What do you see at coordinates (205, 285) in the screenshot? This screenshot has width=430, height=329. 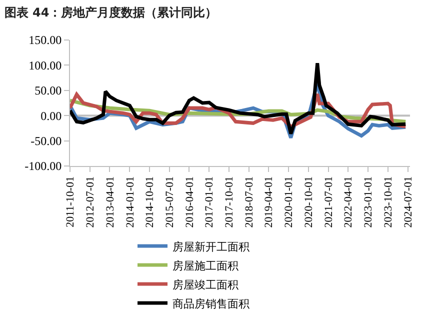 I see `legend-label: 房屋竣工面积` at bounding box center [205, 285].